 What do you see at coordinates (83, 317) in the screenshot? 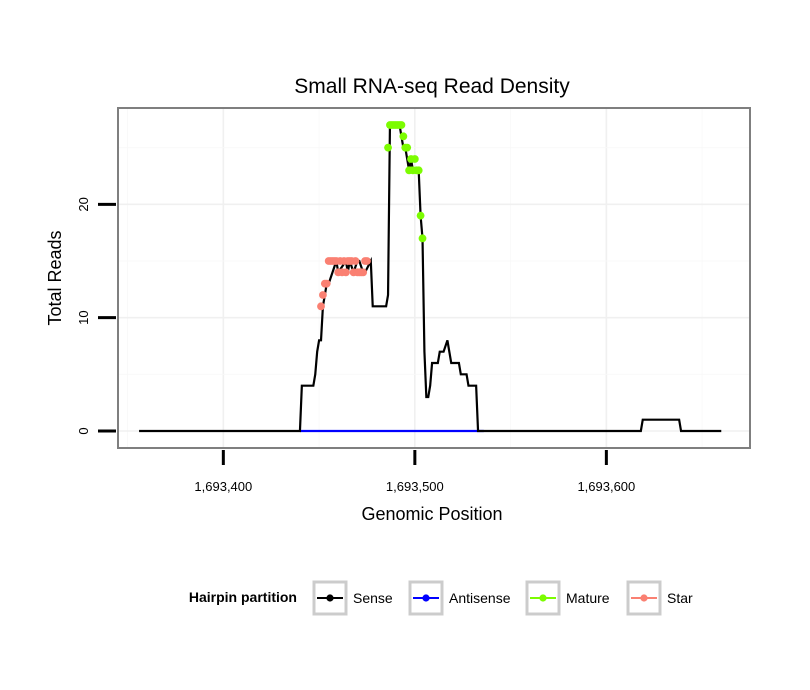
I see `y-tick-label: 10` at bounding box center [83, 317].